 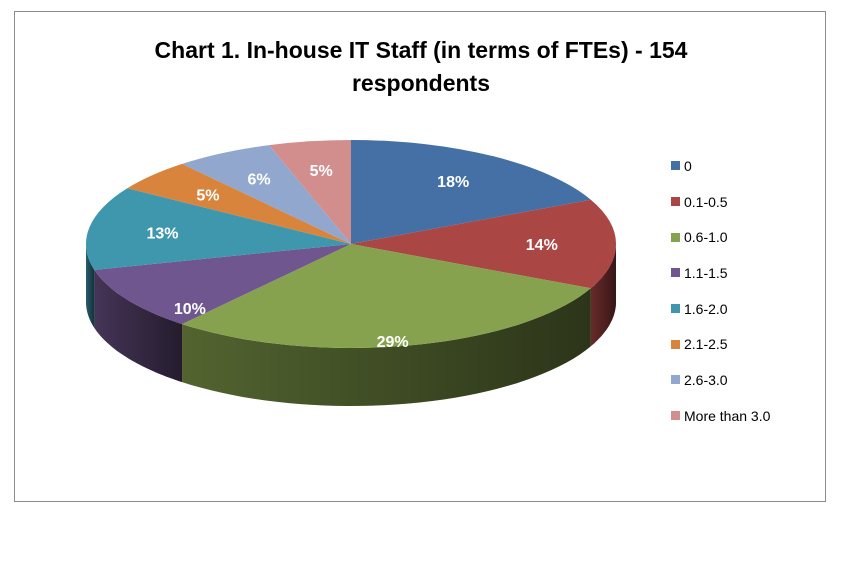 I want to click on legend-label: 0, so click(x=688, y=165).